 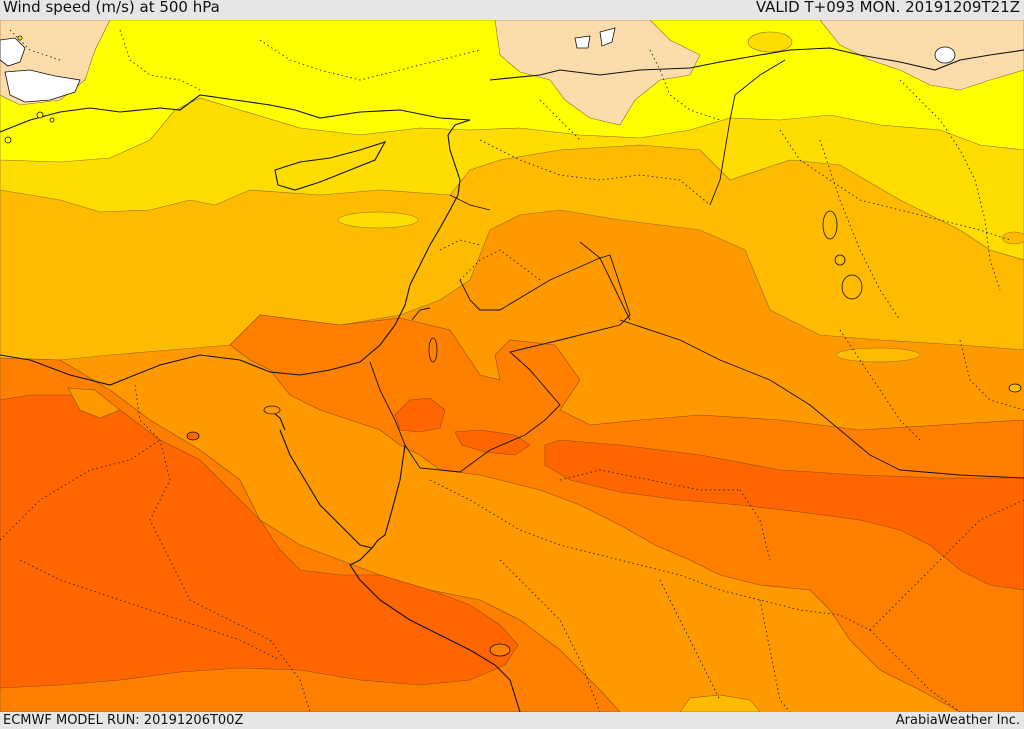 I want to click on valid-time-label: VALID T+093 MON. 20191209T21Z, so click(x=887, y=8).